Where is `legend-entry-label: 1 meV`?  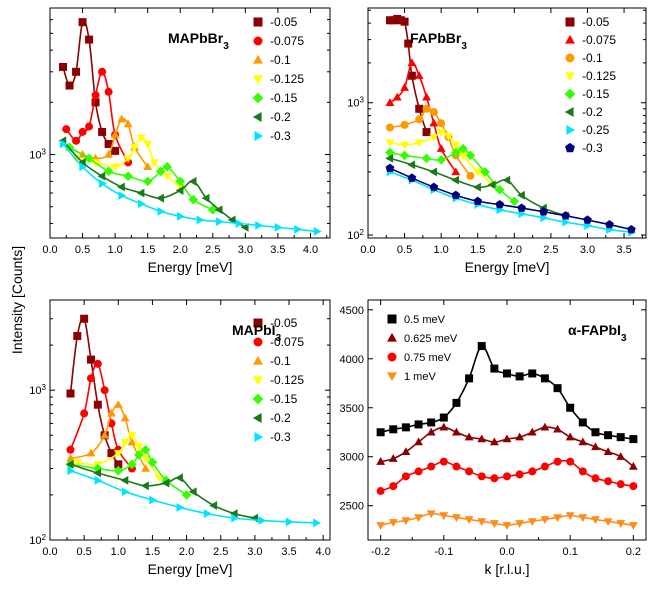 legend-entry-label: 1 meV is located at coordinates (420, 377).